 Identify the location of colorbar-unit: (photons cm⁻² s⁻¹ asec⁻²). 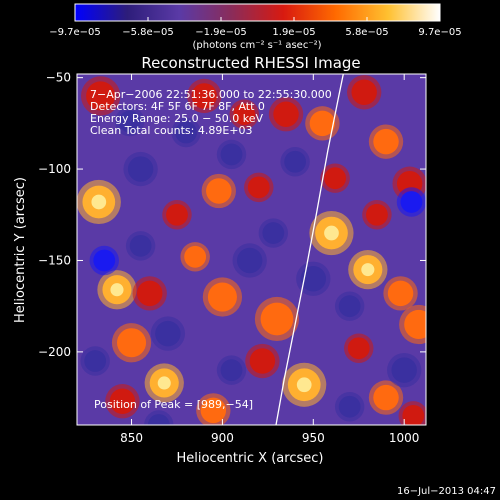
(256, 45).